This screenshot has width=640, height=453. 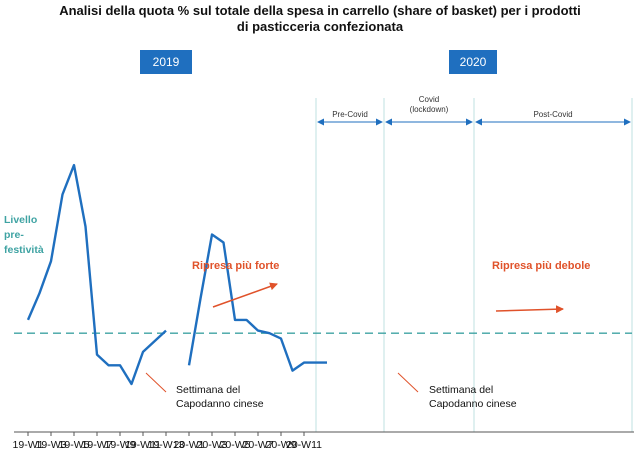 I want to click on x-tick-label: 20-W7, so click(x=258, y=445).